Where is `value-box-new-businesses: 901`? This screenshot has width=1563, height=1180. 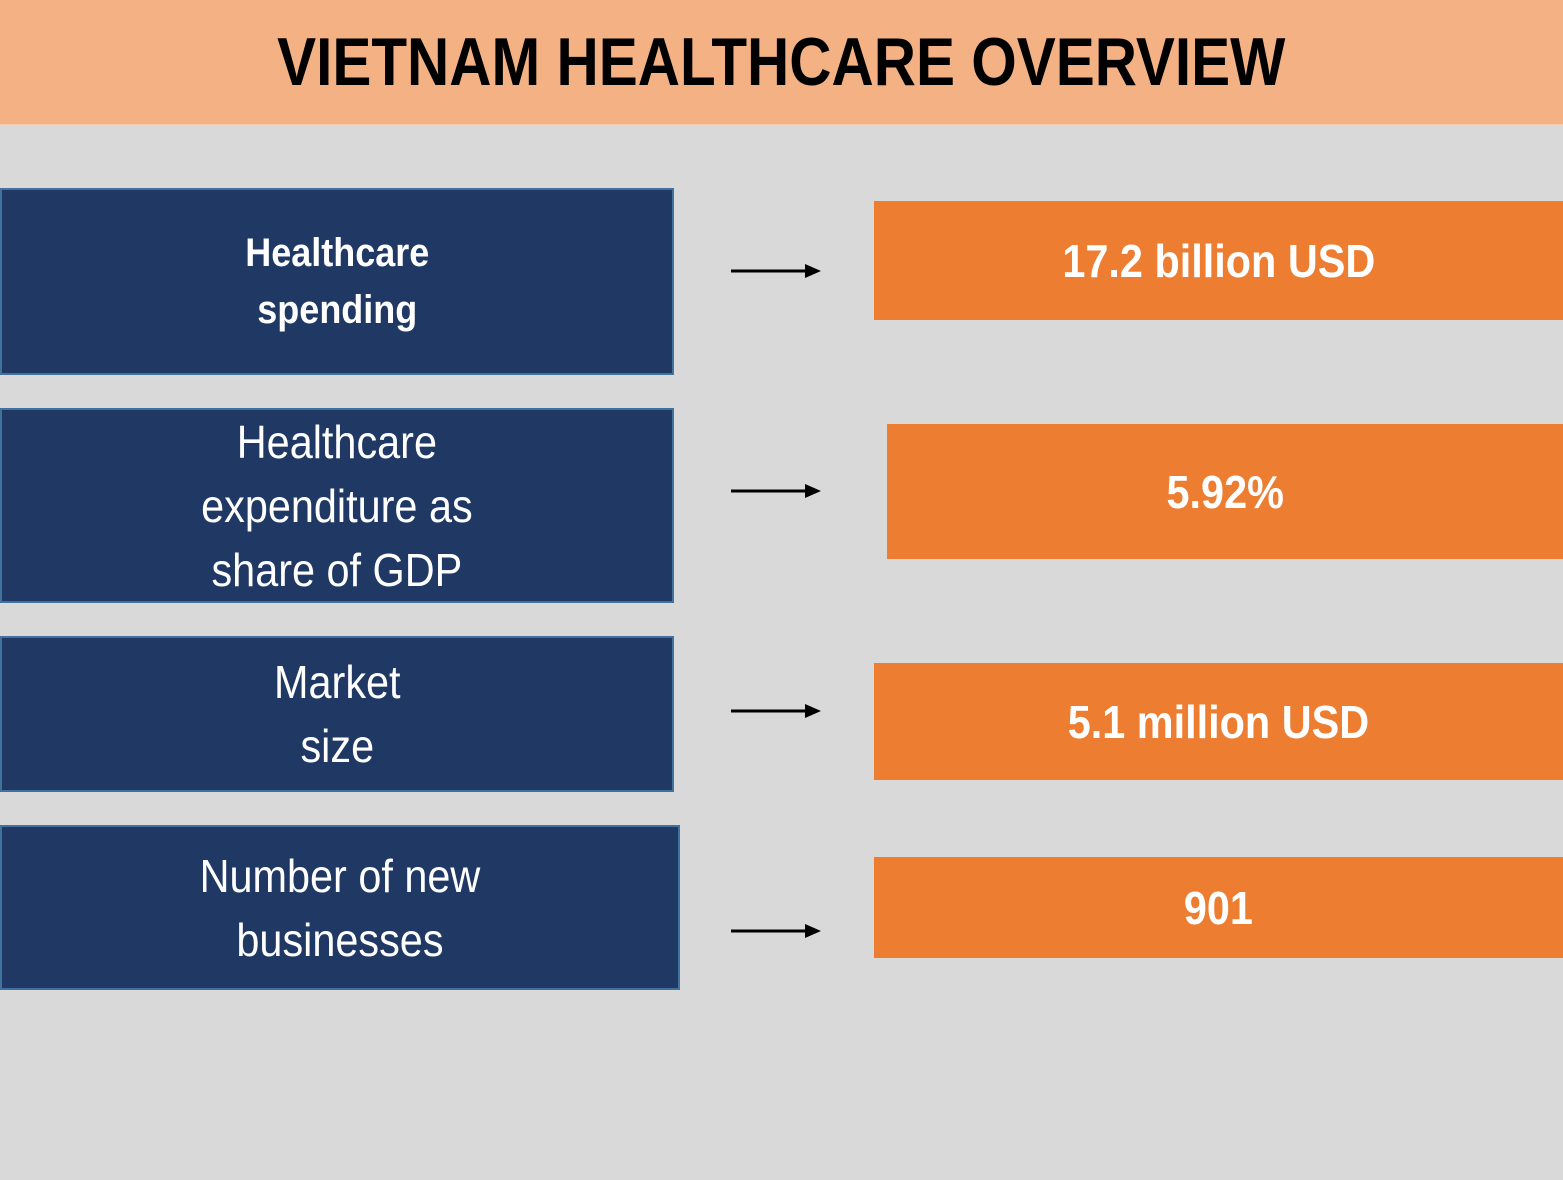
value-box-new-businesses: 901 is located at coordinates (1218, 907).